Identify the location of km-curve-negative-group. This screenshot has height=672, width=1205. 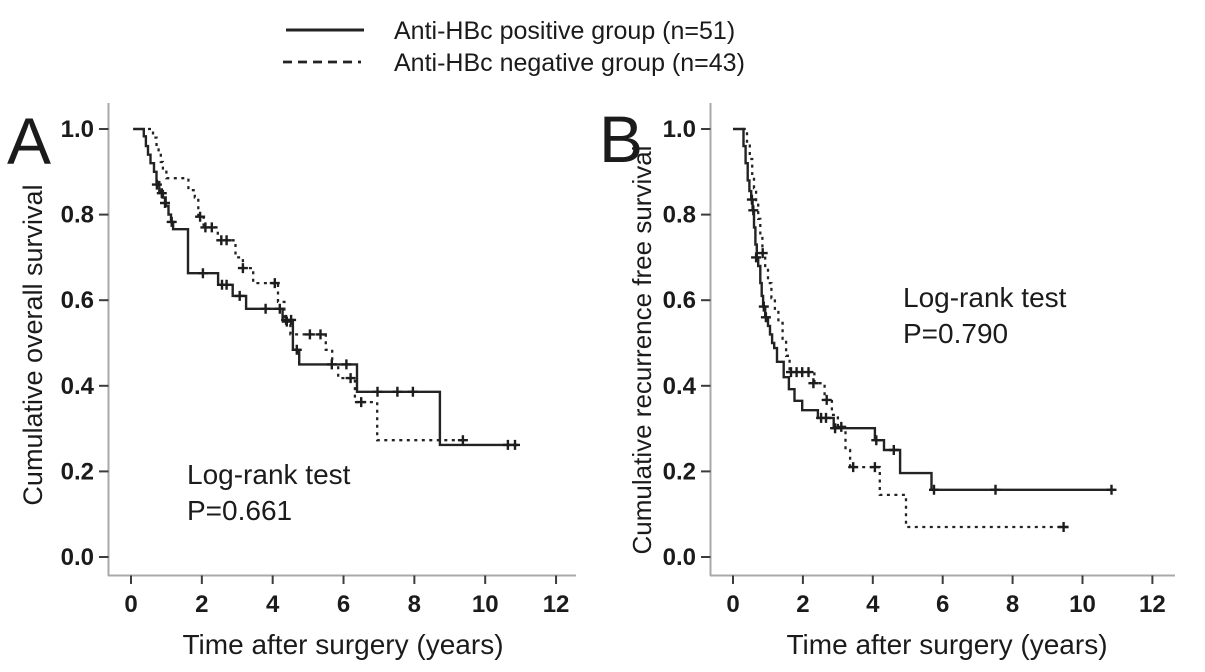
(308, 284).